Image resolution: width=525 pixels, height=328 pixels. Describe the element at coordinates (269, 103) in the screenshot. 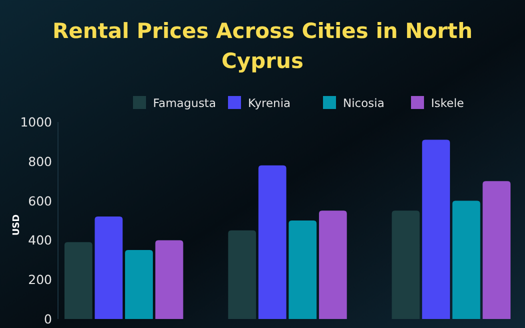

I see `legend-label: Kyrenia` at that location.